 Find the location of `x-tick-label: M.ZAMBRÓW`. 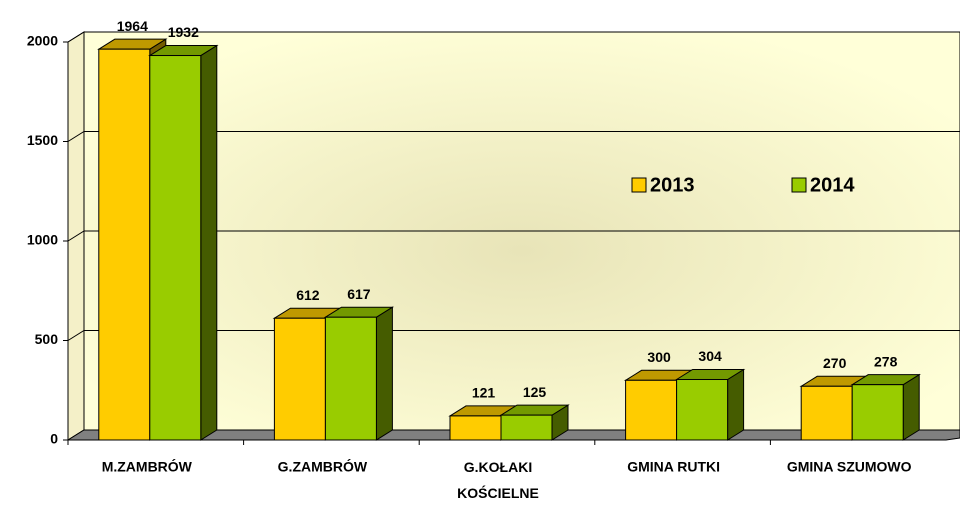

x-tick-label: M.ZAMBRÓW is located at coordinates (147, 466).